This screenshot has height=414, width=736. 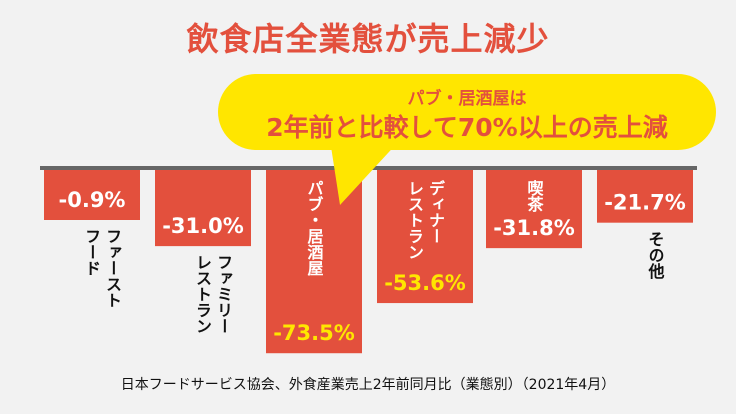 What do you see at coordinates (203, 226) in the screenshot?
I see `value-label-1: -31.0%` at bounding box center [203, 226].